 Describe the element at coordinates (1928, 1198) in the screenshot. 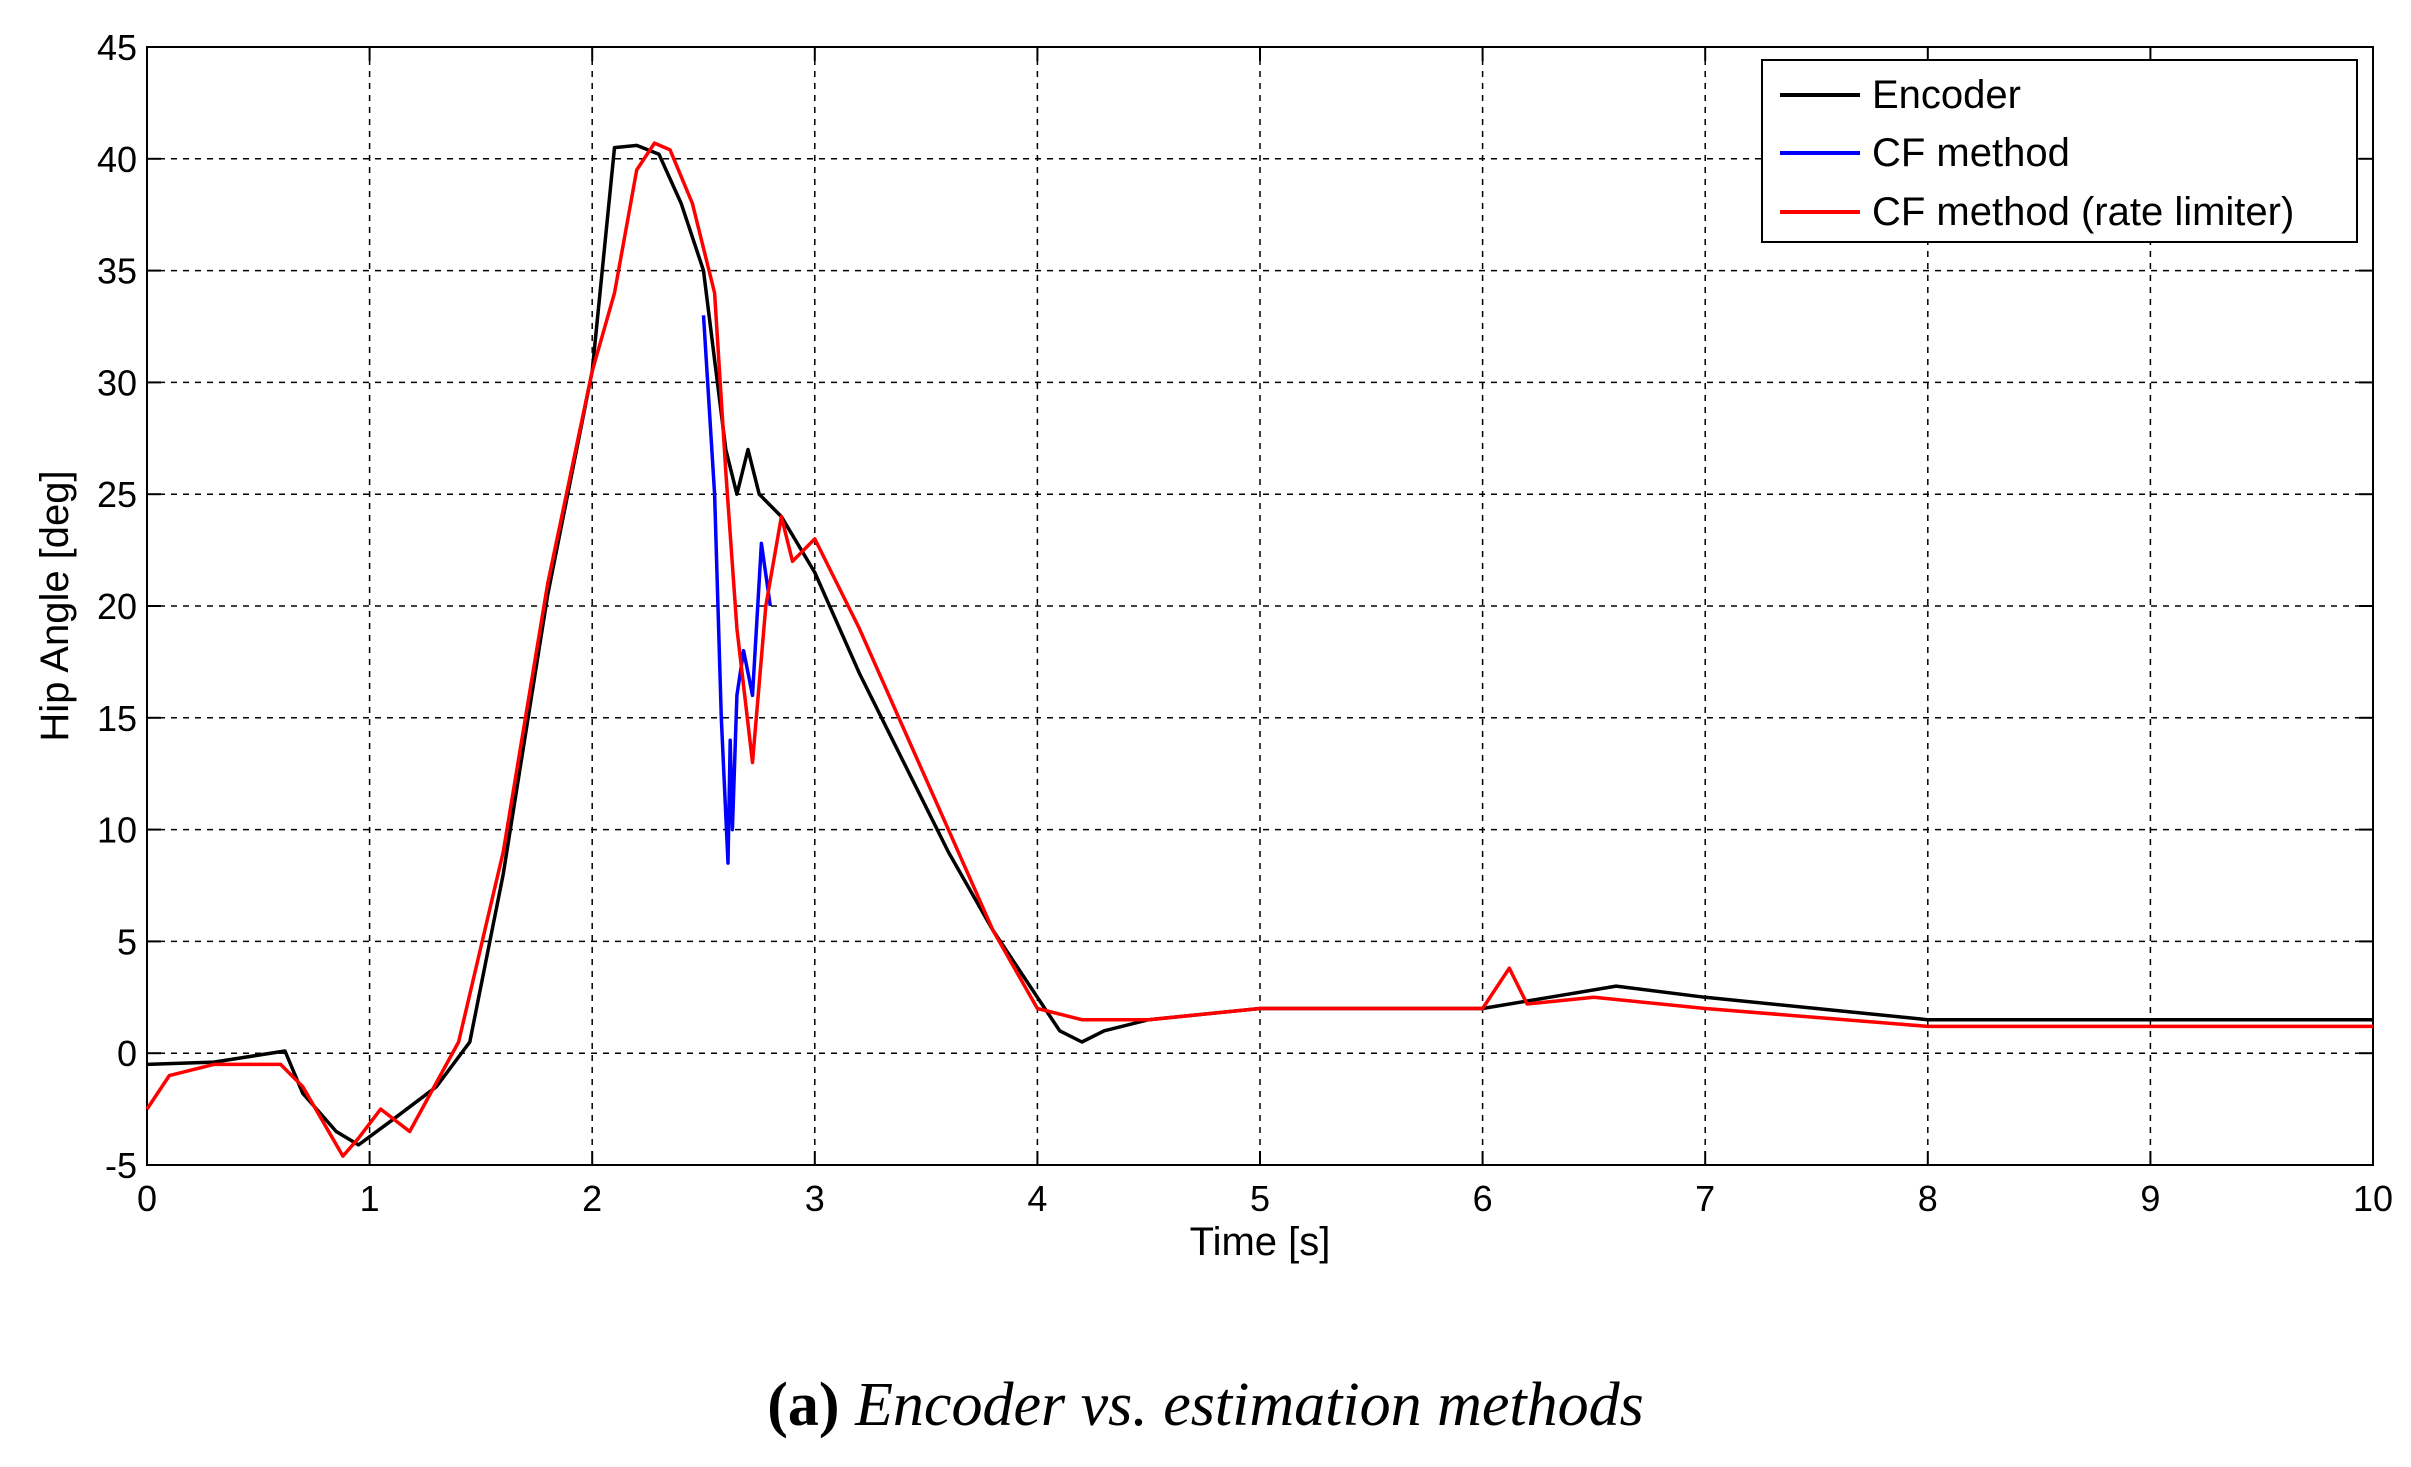

I see `x-tick-label: 8` at that location.